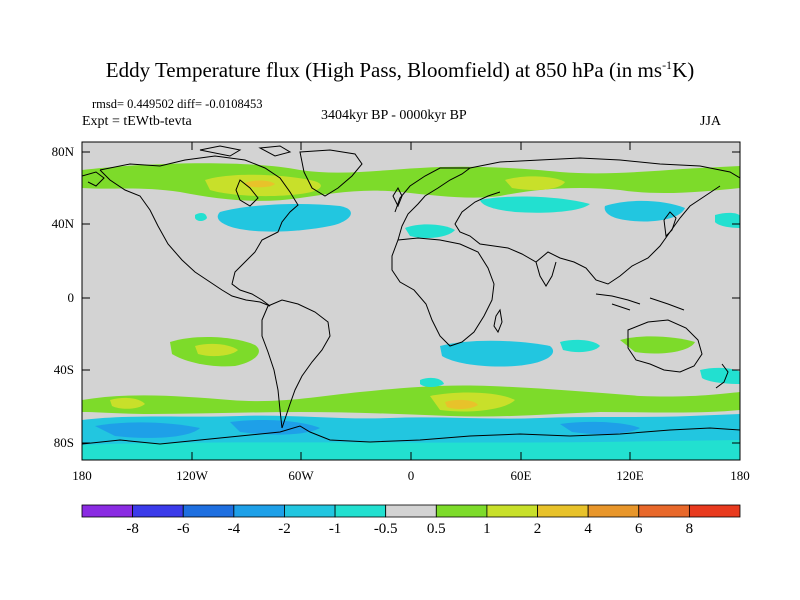 Image resolution: width=800 pixels, height=600 pixels. I want to click on coast-japan, so click(670, 224).